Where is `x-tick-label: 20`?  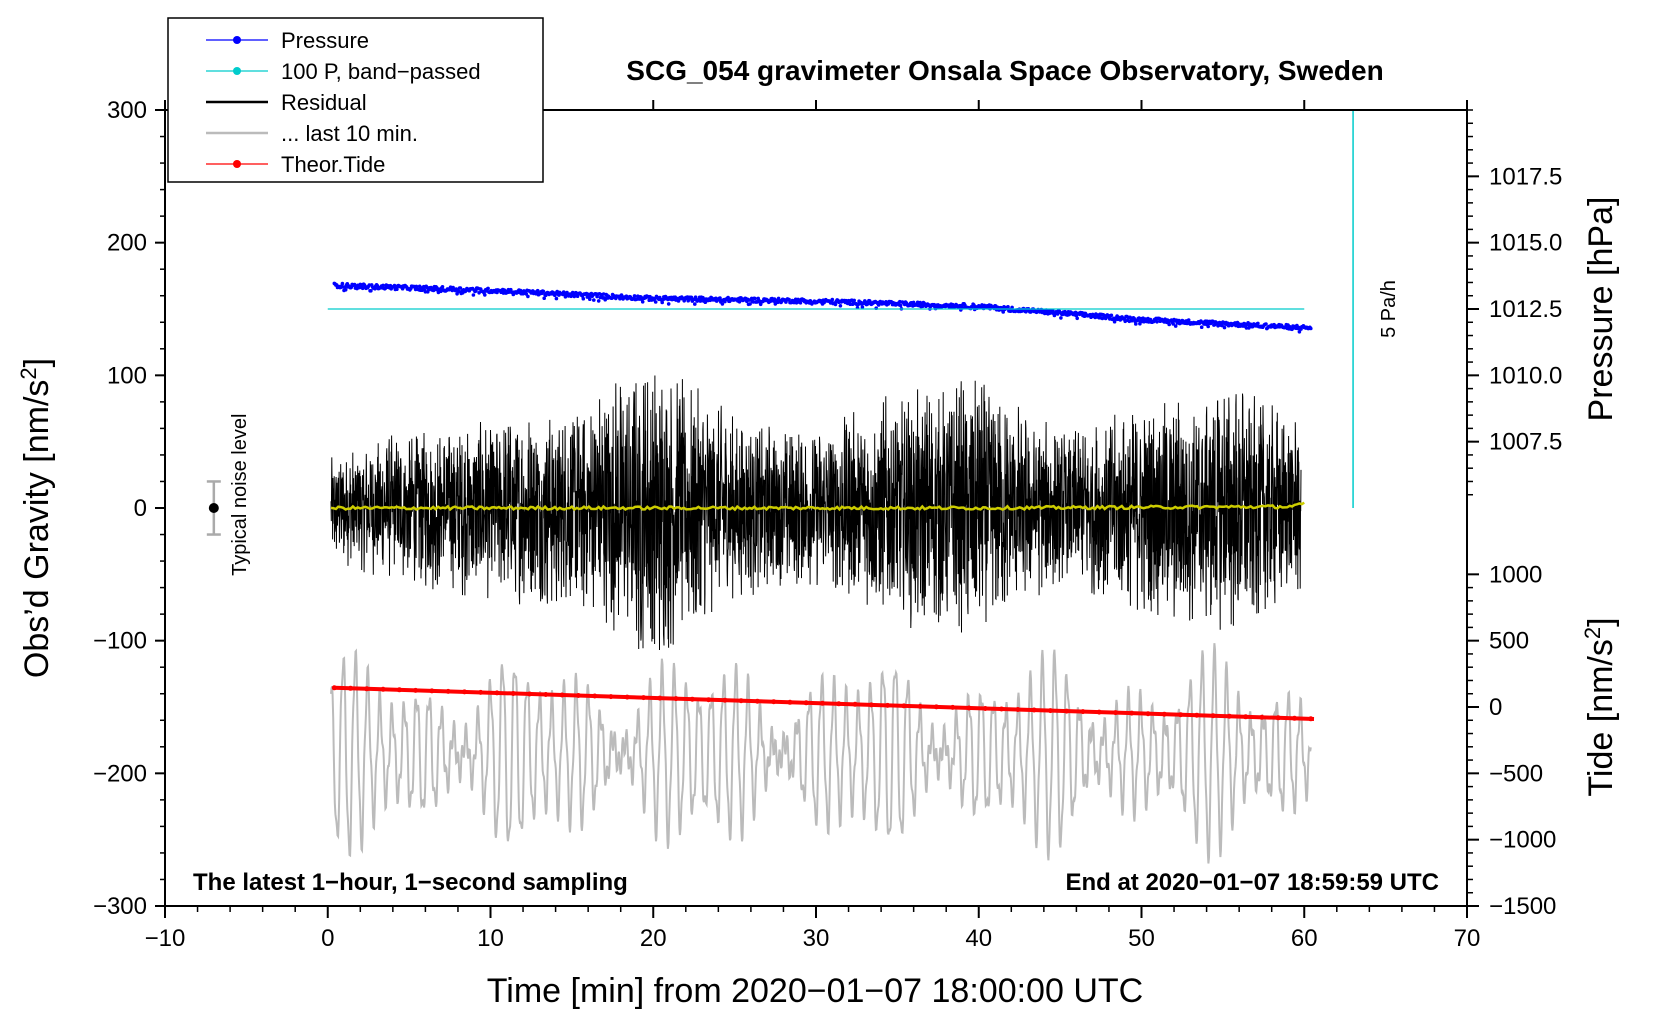
x-tick-label: 20 is located at coordinates (653, 938).